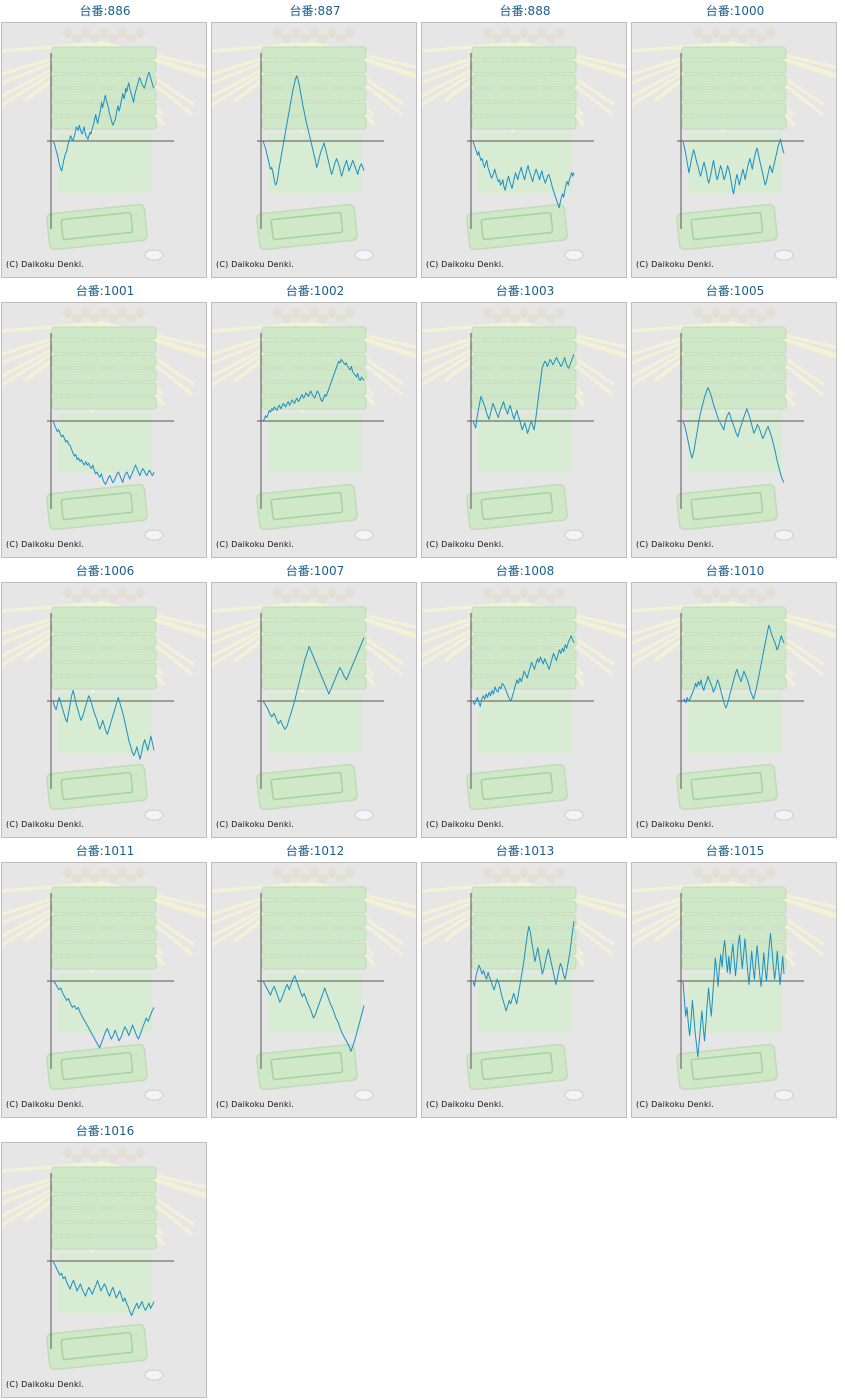  What do you see at coordinates (735, 851) in the screenshot?
I see `chart-title: 台番:1015` at bounding box center [735, 851].